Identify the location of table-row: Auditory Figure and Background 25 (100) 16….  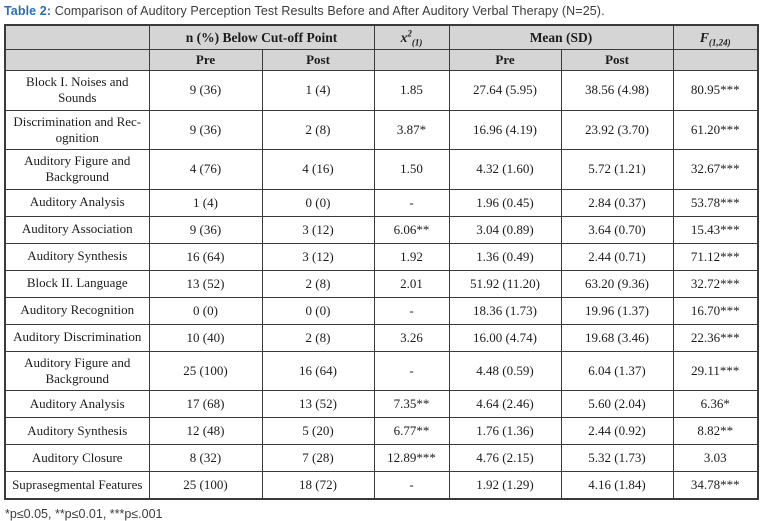
(381, 370).